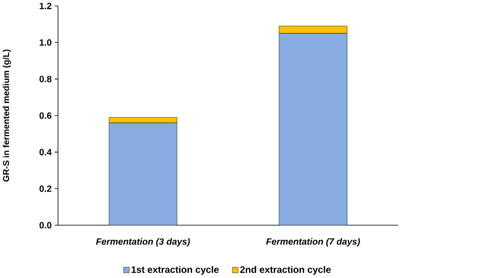  What do you see at coordinates (46, 188) in the screenshot?
I see `y-tick-label: 0.2` at bounding box center [46, 188].